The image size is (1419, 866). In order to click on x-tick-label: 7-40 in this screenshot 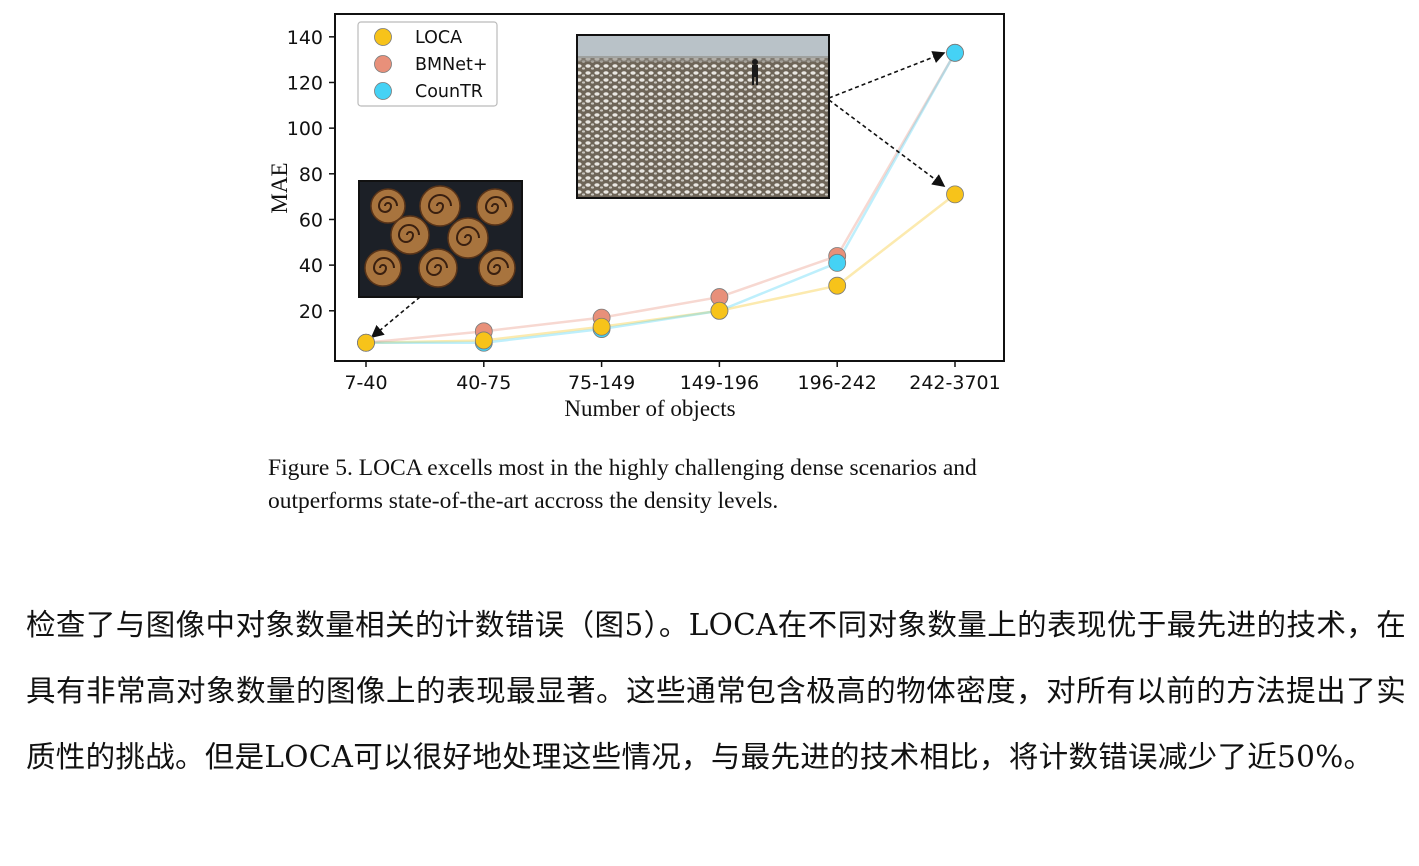, I will do `click(365, 383)`.